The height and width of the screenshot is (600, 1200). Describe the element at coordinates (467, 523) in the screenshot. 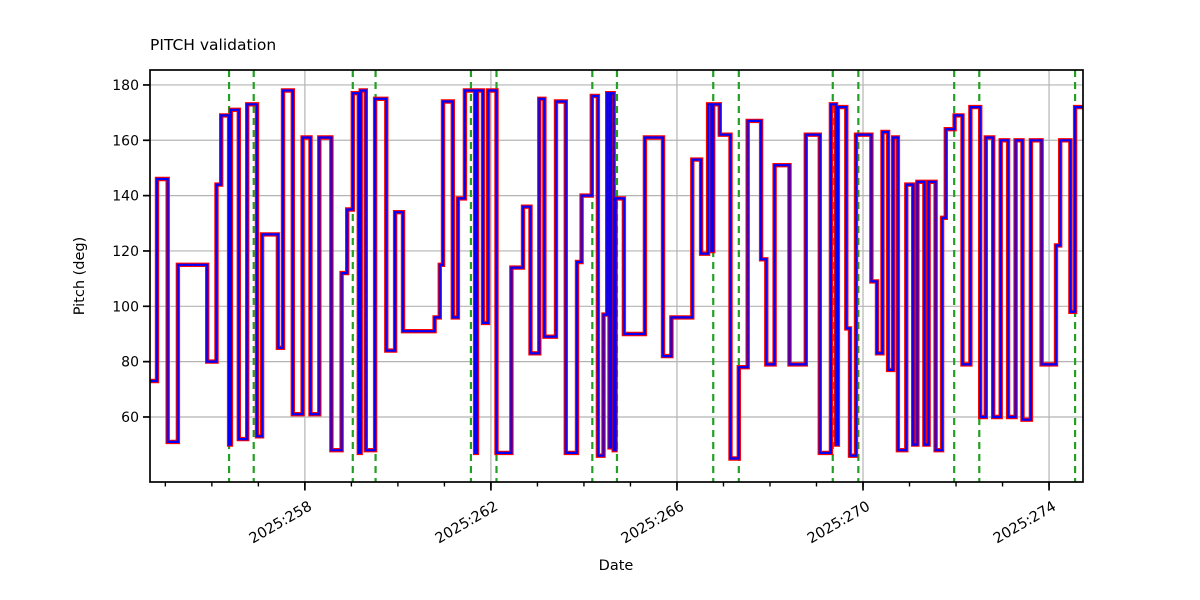

I see `x-tick-label: 2025:262` at that location.